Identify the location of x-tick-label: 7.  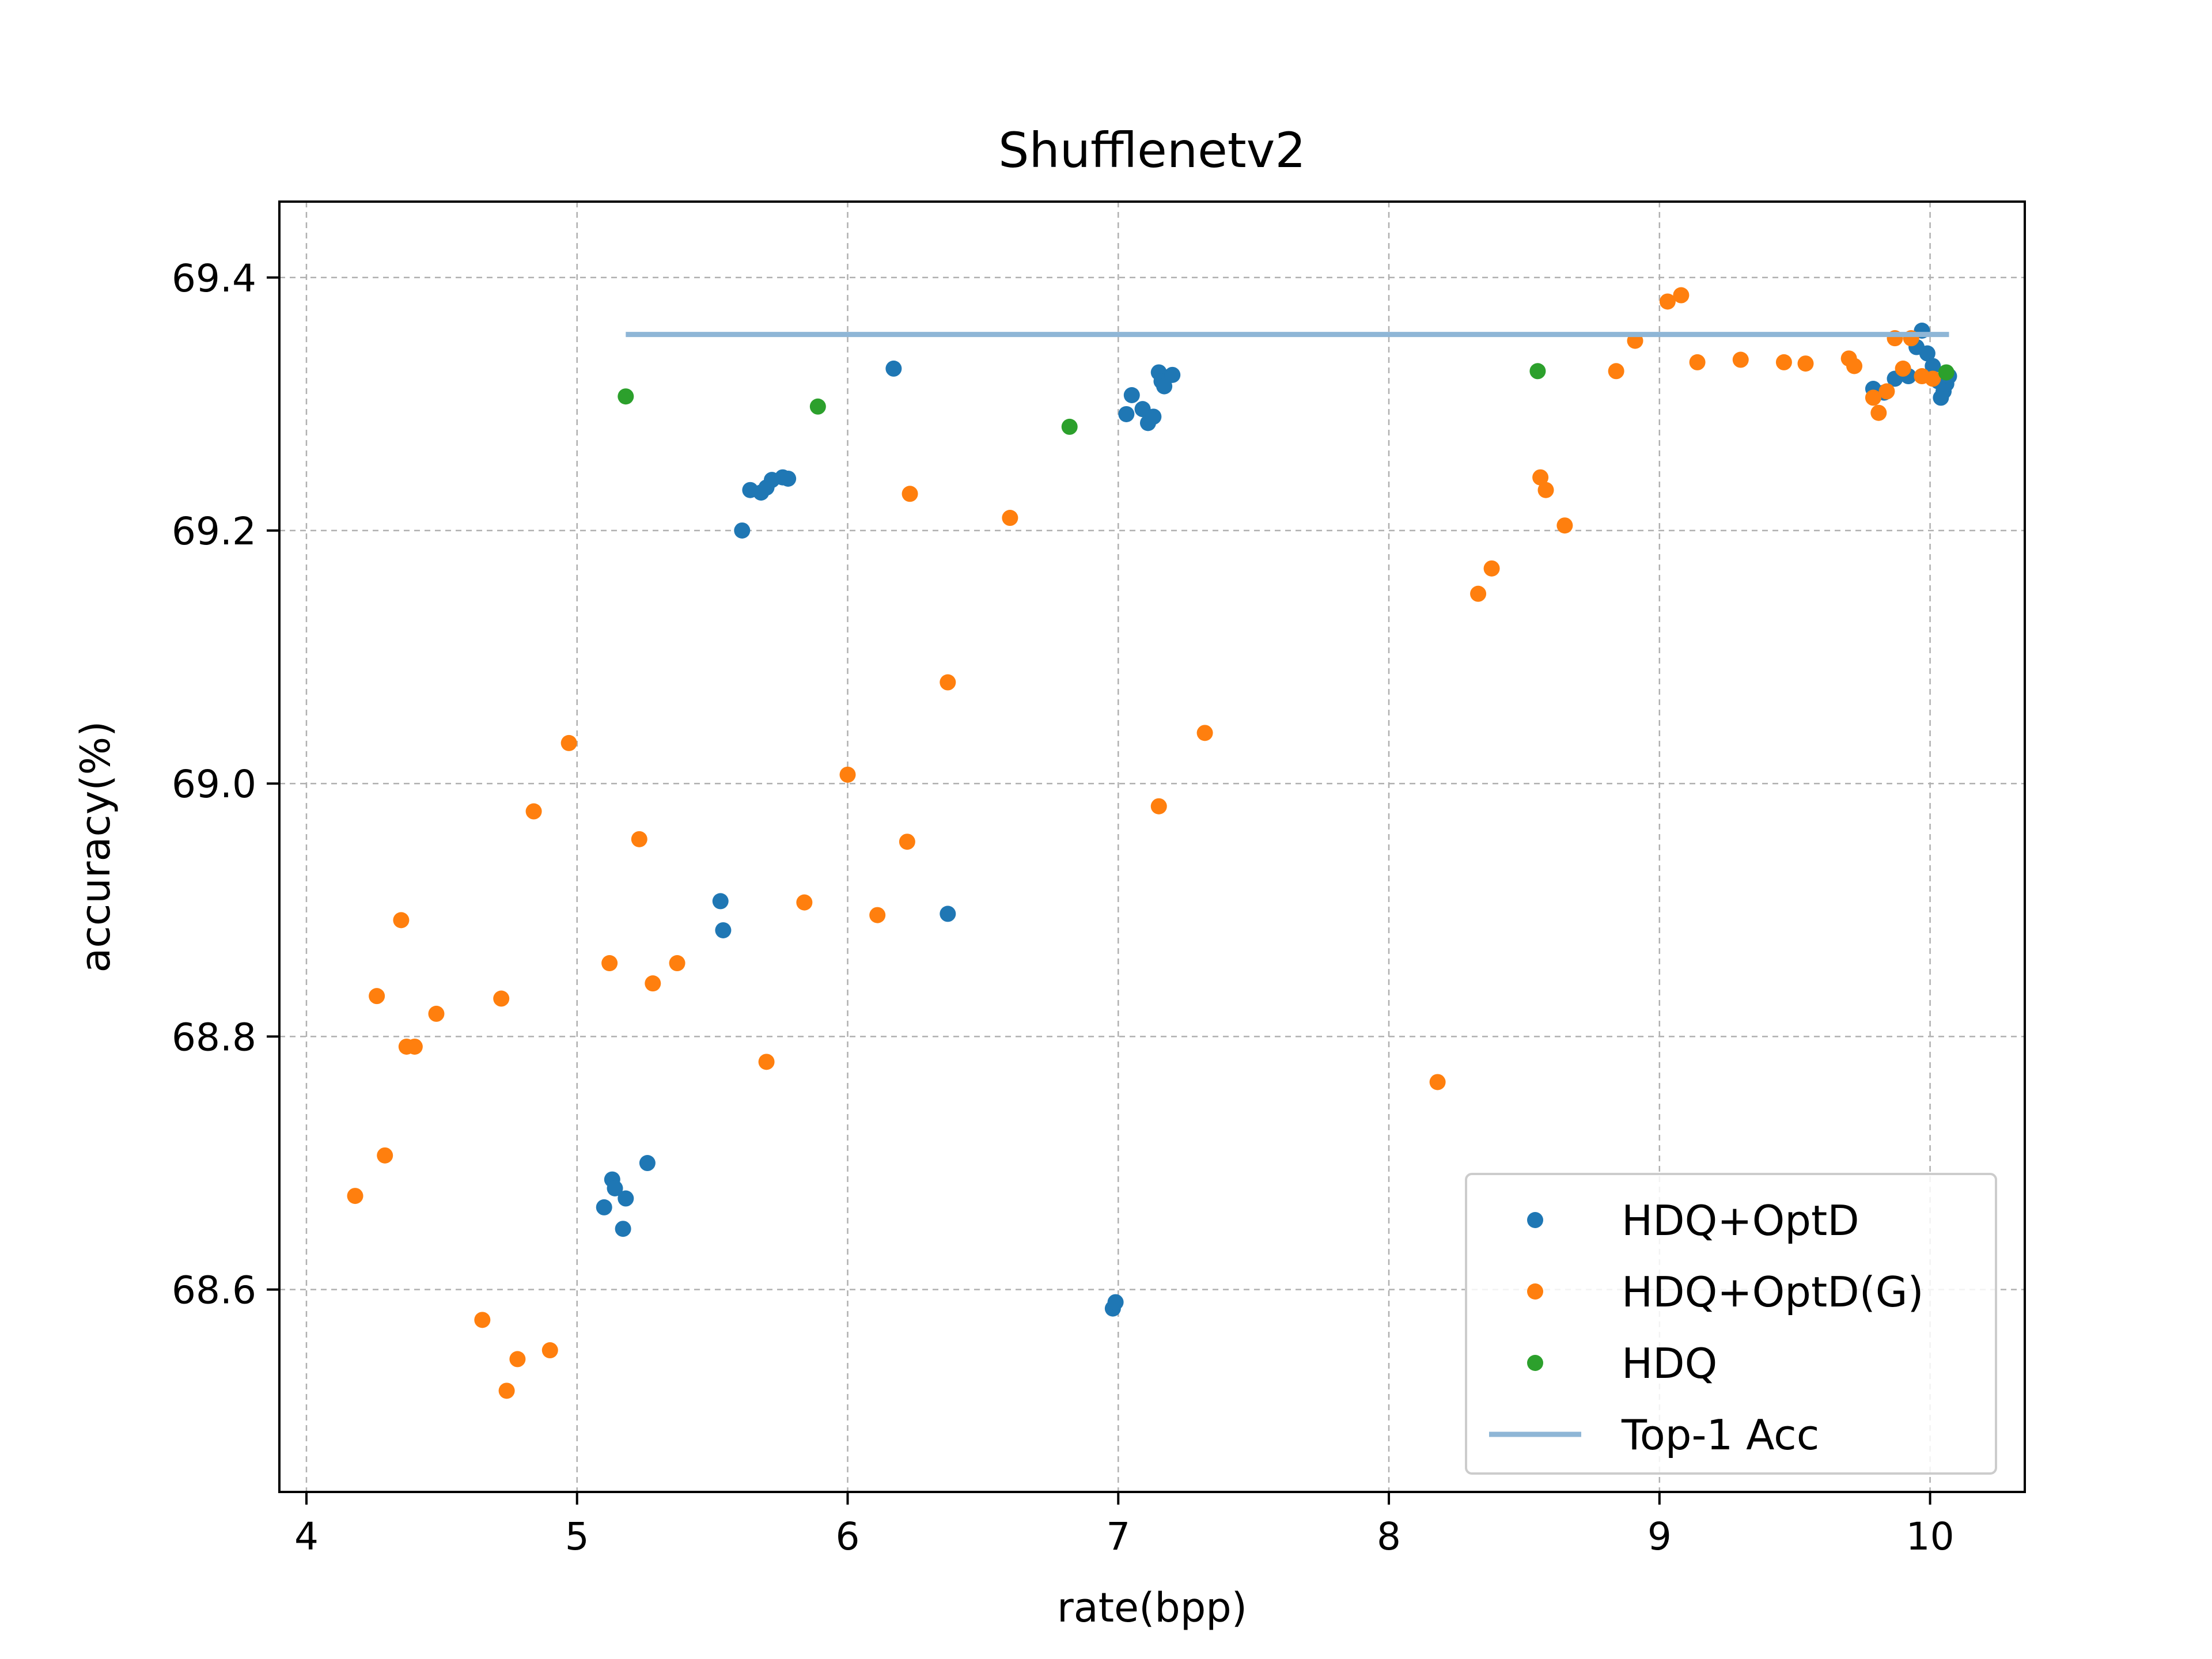
(1118, 1536).